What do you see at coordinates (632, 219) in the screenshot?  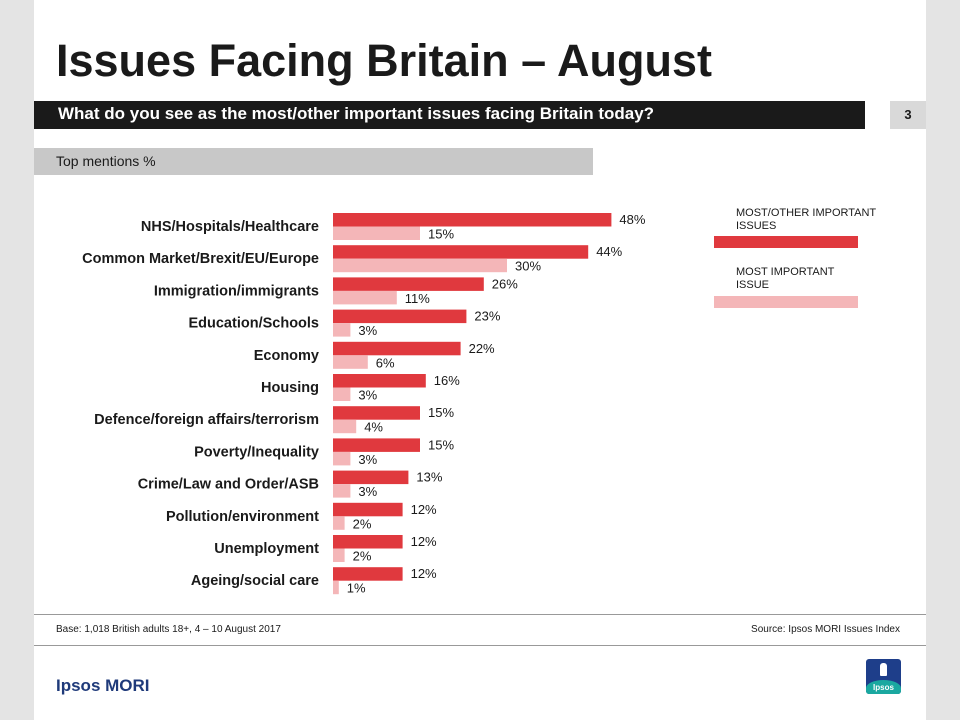 I see `value-label-most-other: 48%` at bounding box center [632, 219].